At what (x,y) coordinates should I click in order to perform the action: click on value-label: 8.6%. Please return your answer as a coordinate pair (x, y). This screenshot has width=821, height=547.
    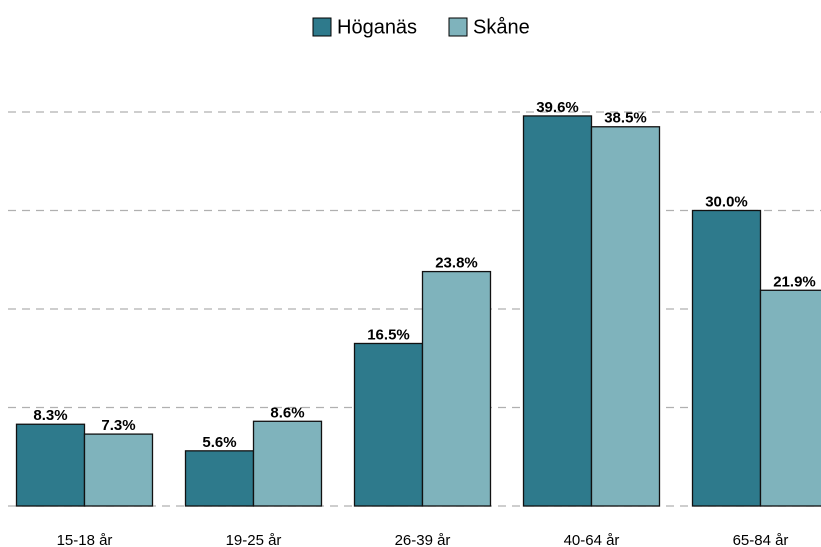
    Looking at the image, I should click on (287, 412).